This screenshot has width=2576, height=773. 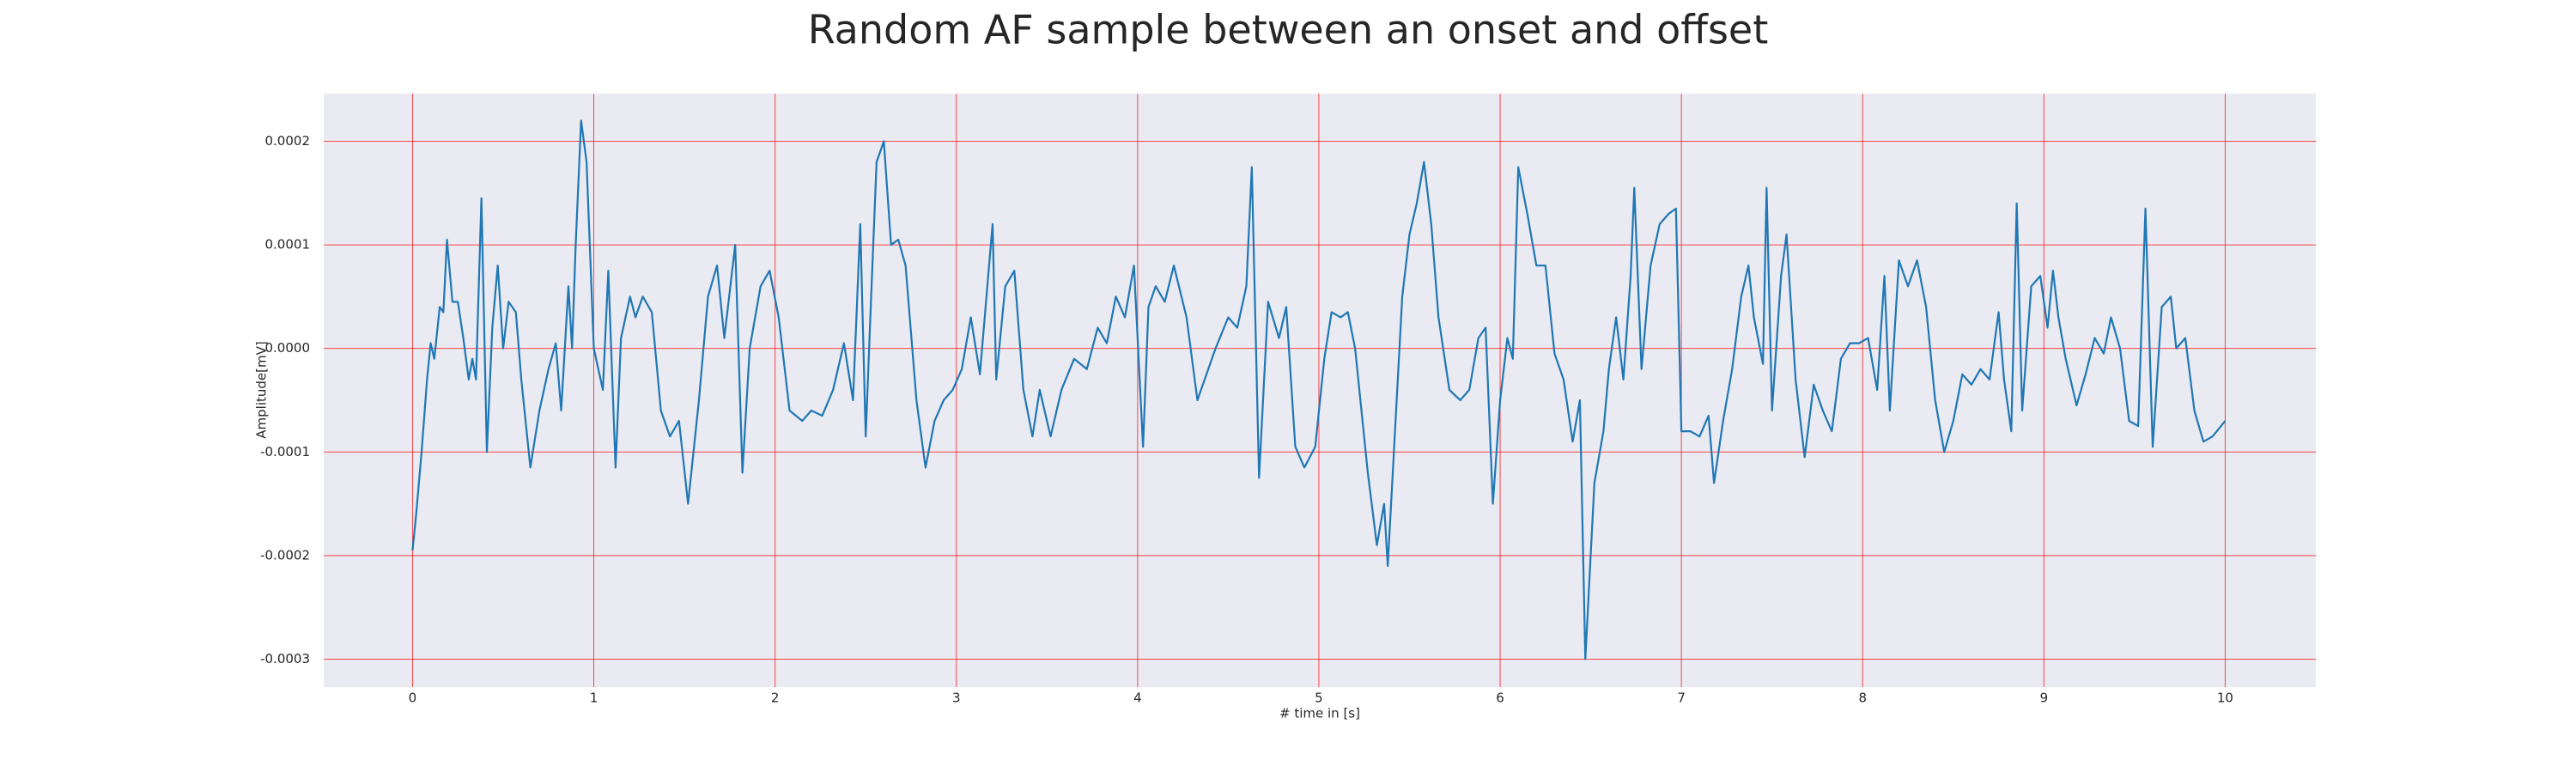 I want to click on y-axis-label: Amplitude[mV], so click(x=262, y=389).